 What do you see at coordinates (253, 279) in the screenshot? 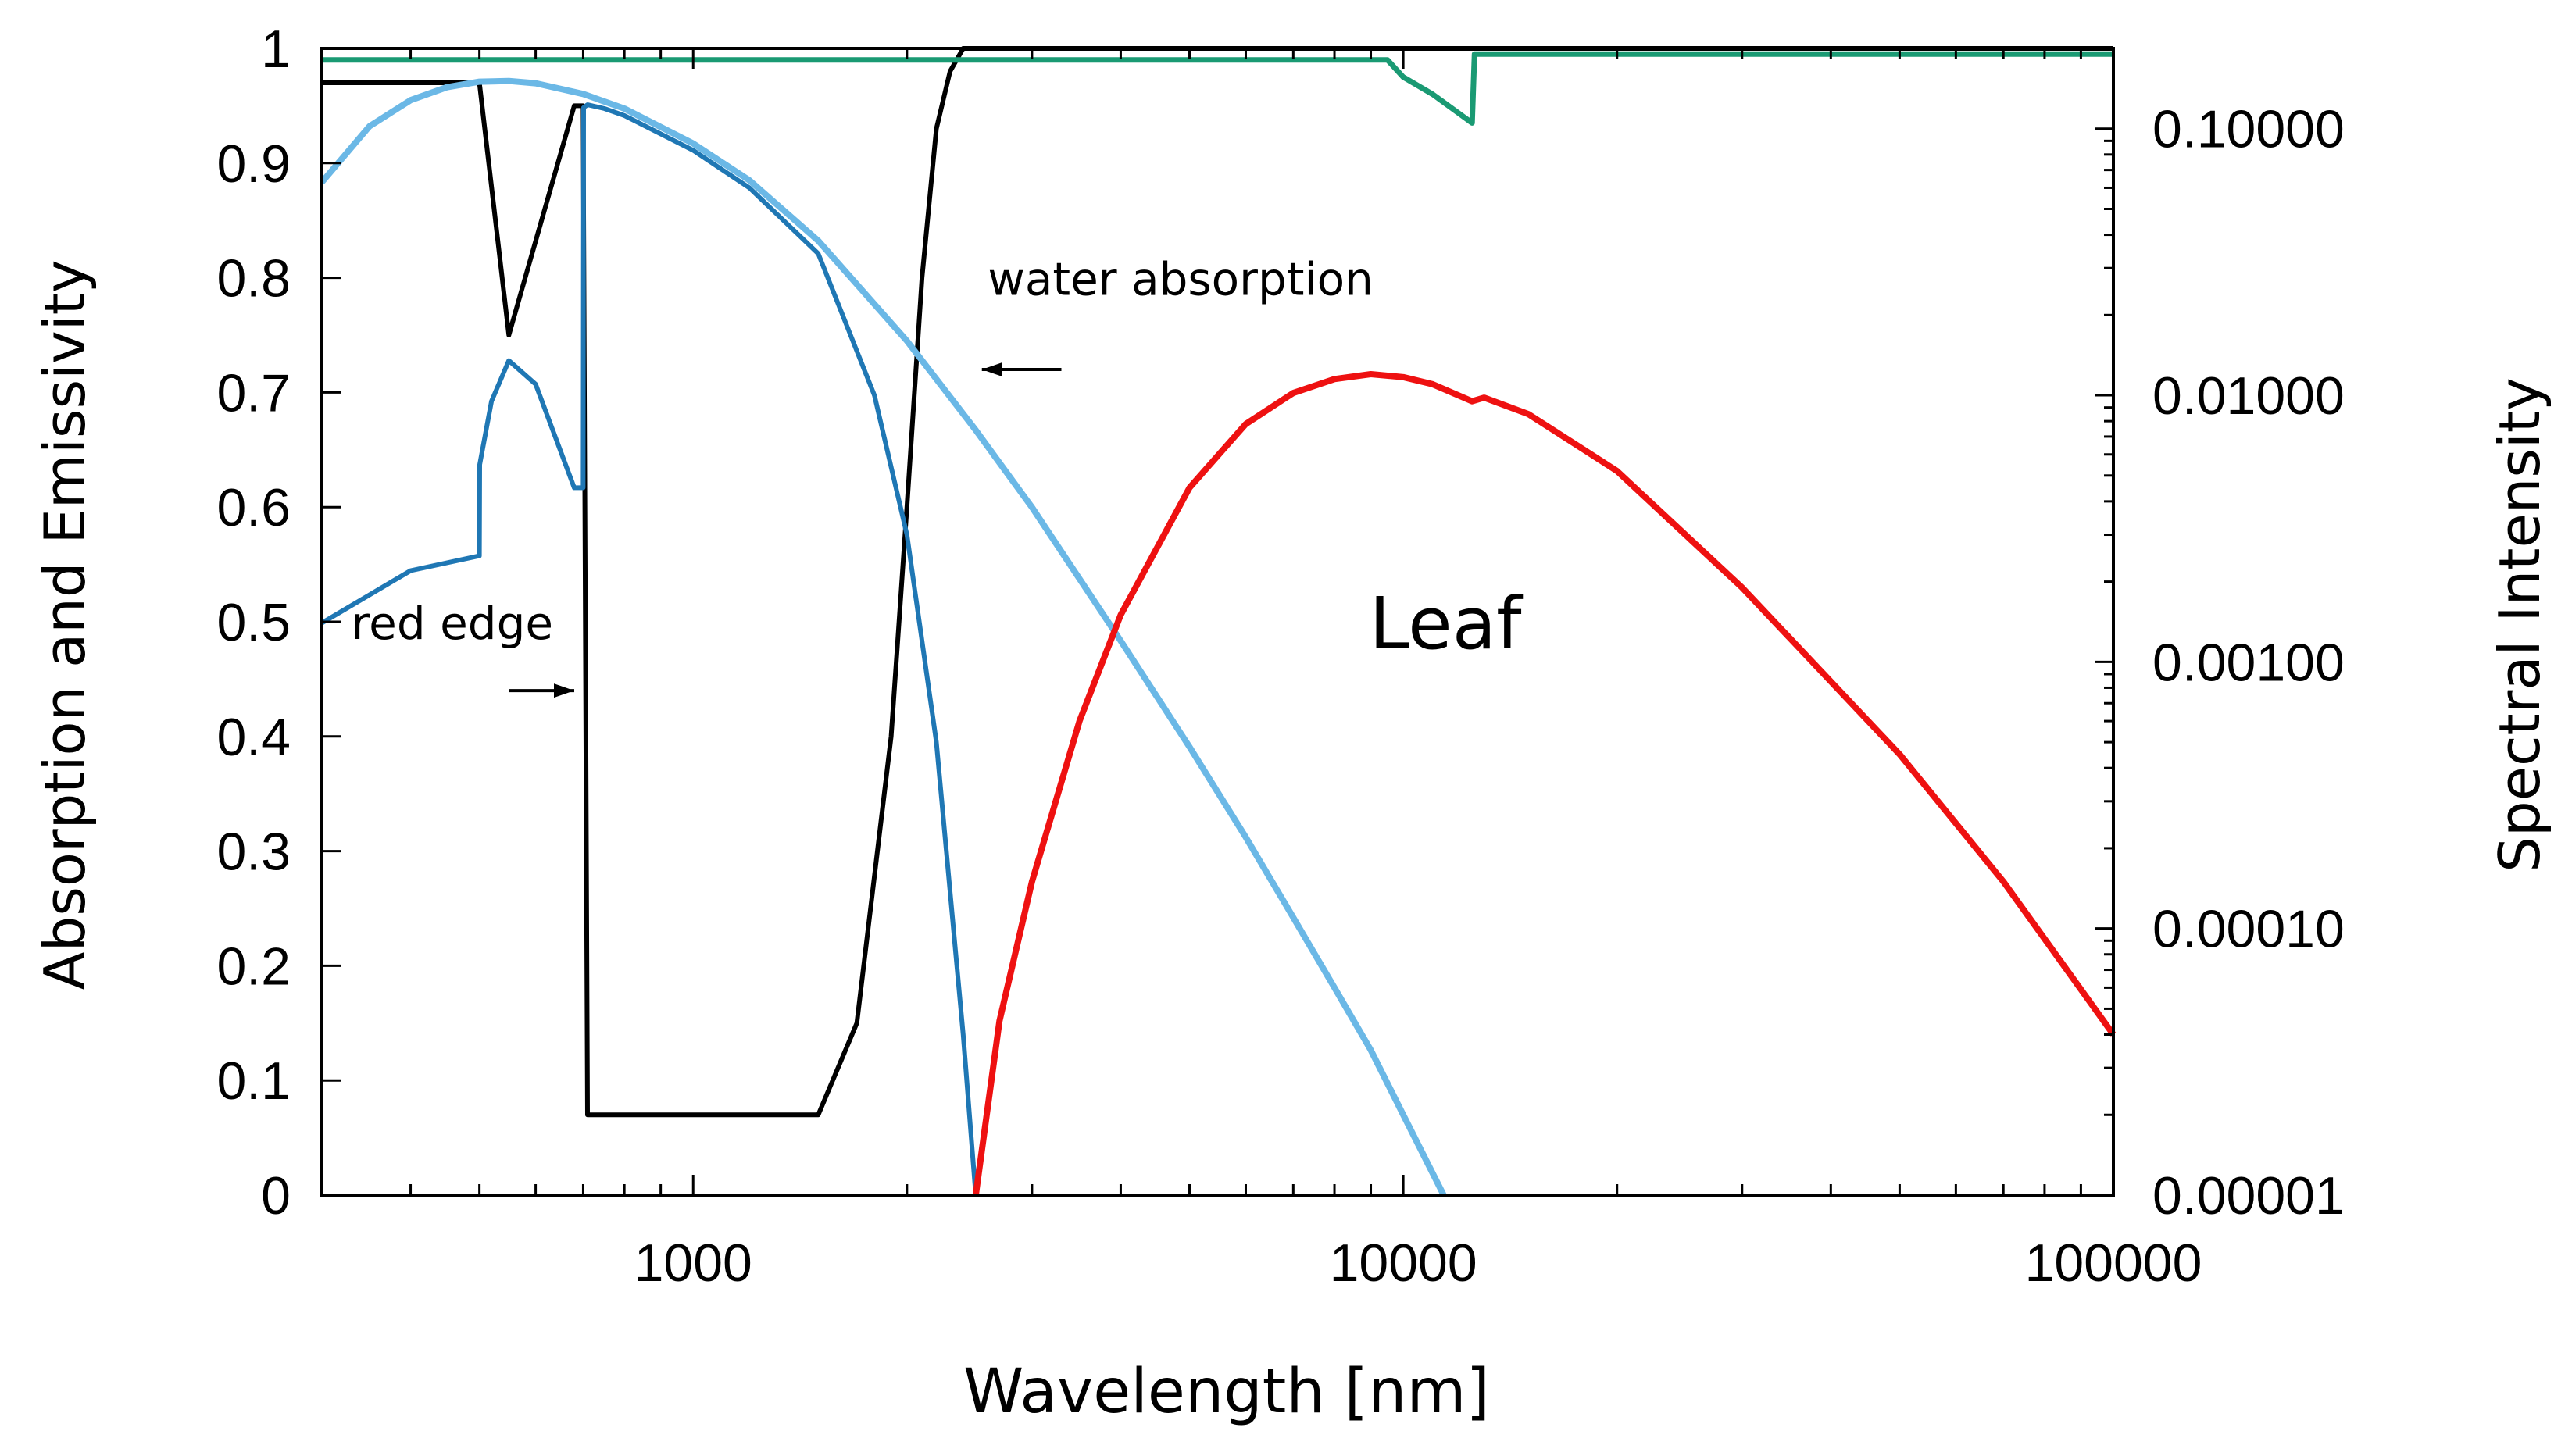
I see `y-left-tick-label: 0.8` at bounding box center [253, 279].